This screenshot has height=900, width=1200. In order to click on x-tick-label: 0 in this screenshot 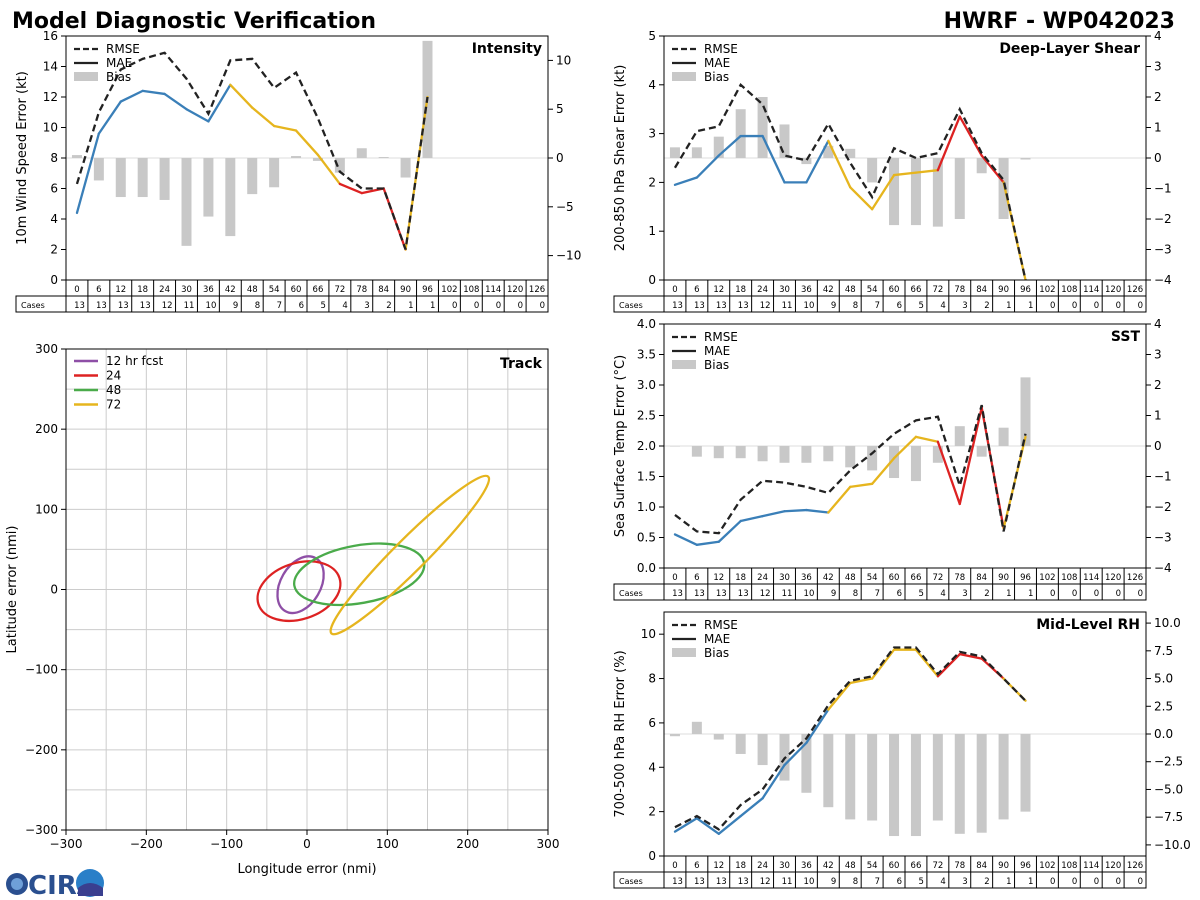, I will do `click(307, 844)`.